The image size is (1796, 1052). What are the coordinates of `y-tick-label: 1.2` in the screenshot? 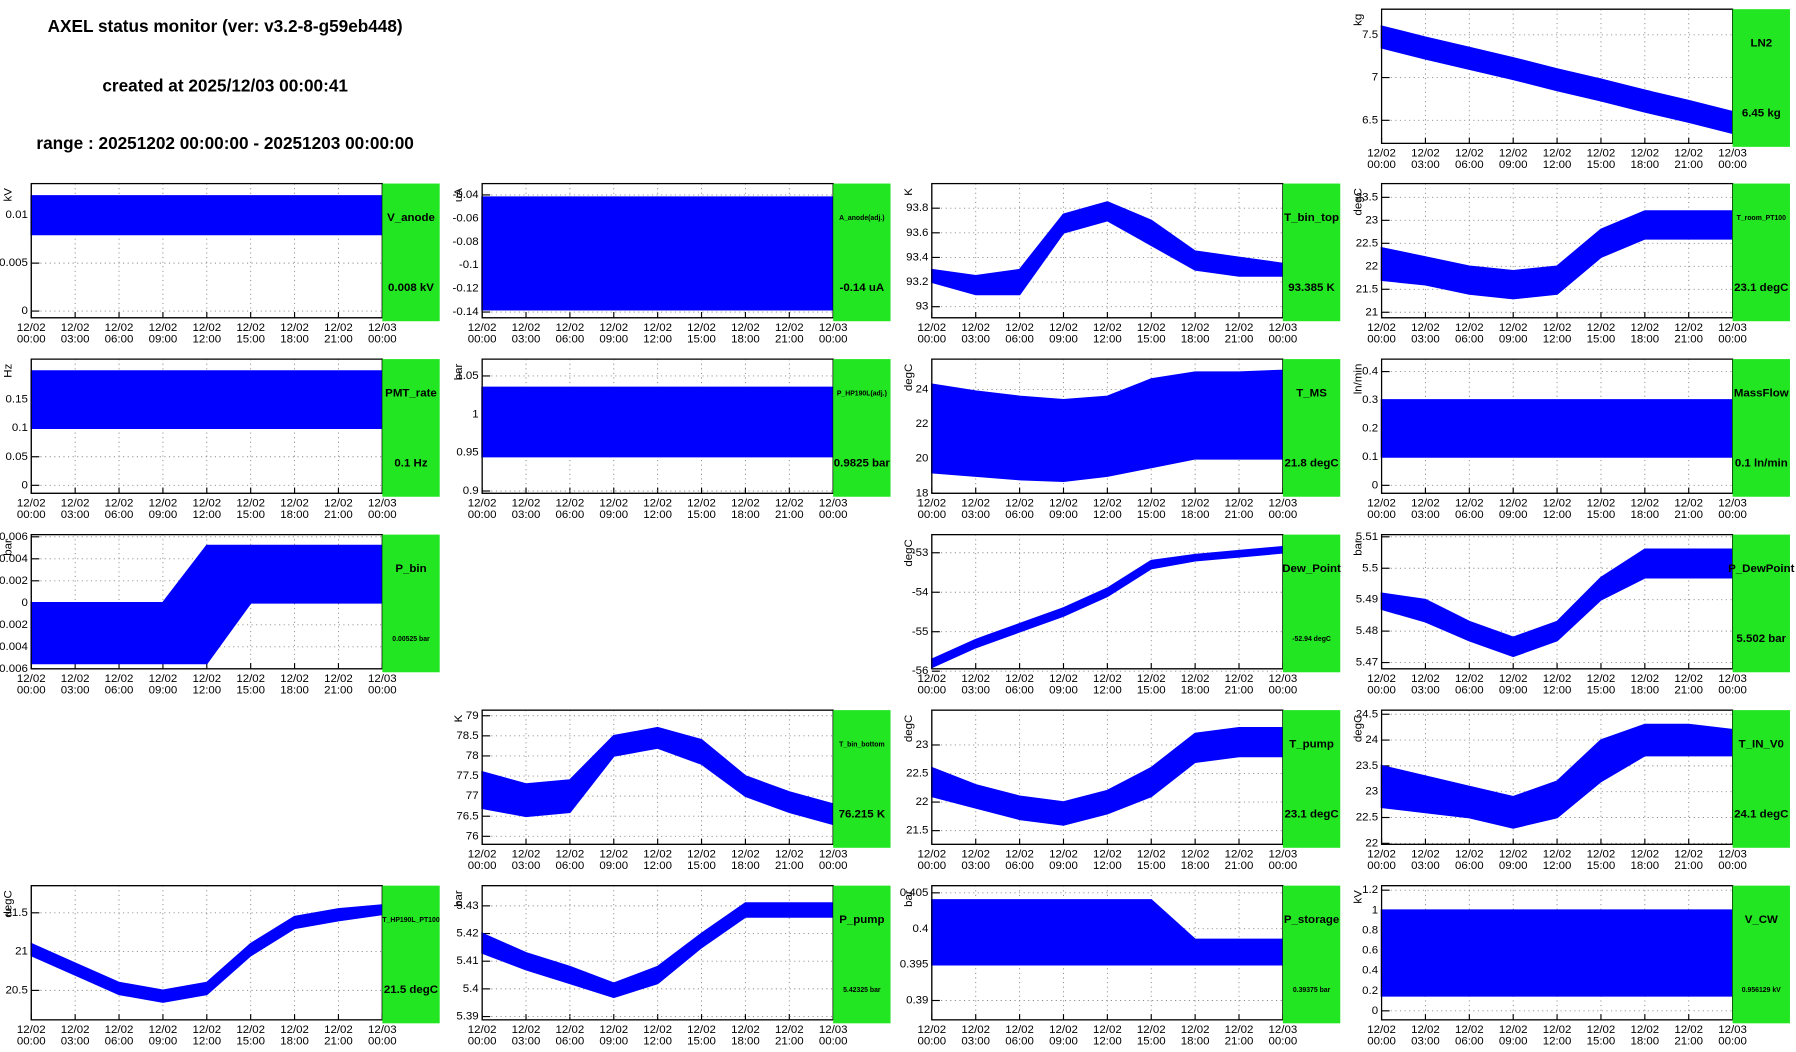 It's located at (1370, 890).